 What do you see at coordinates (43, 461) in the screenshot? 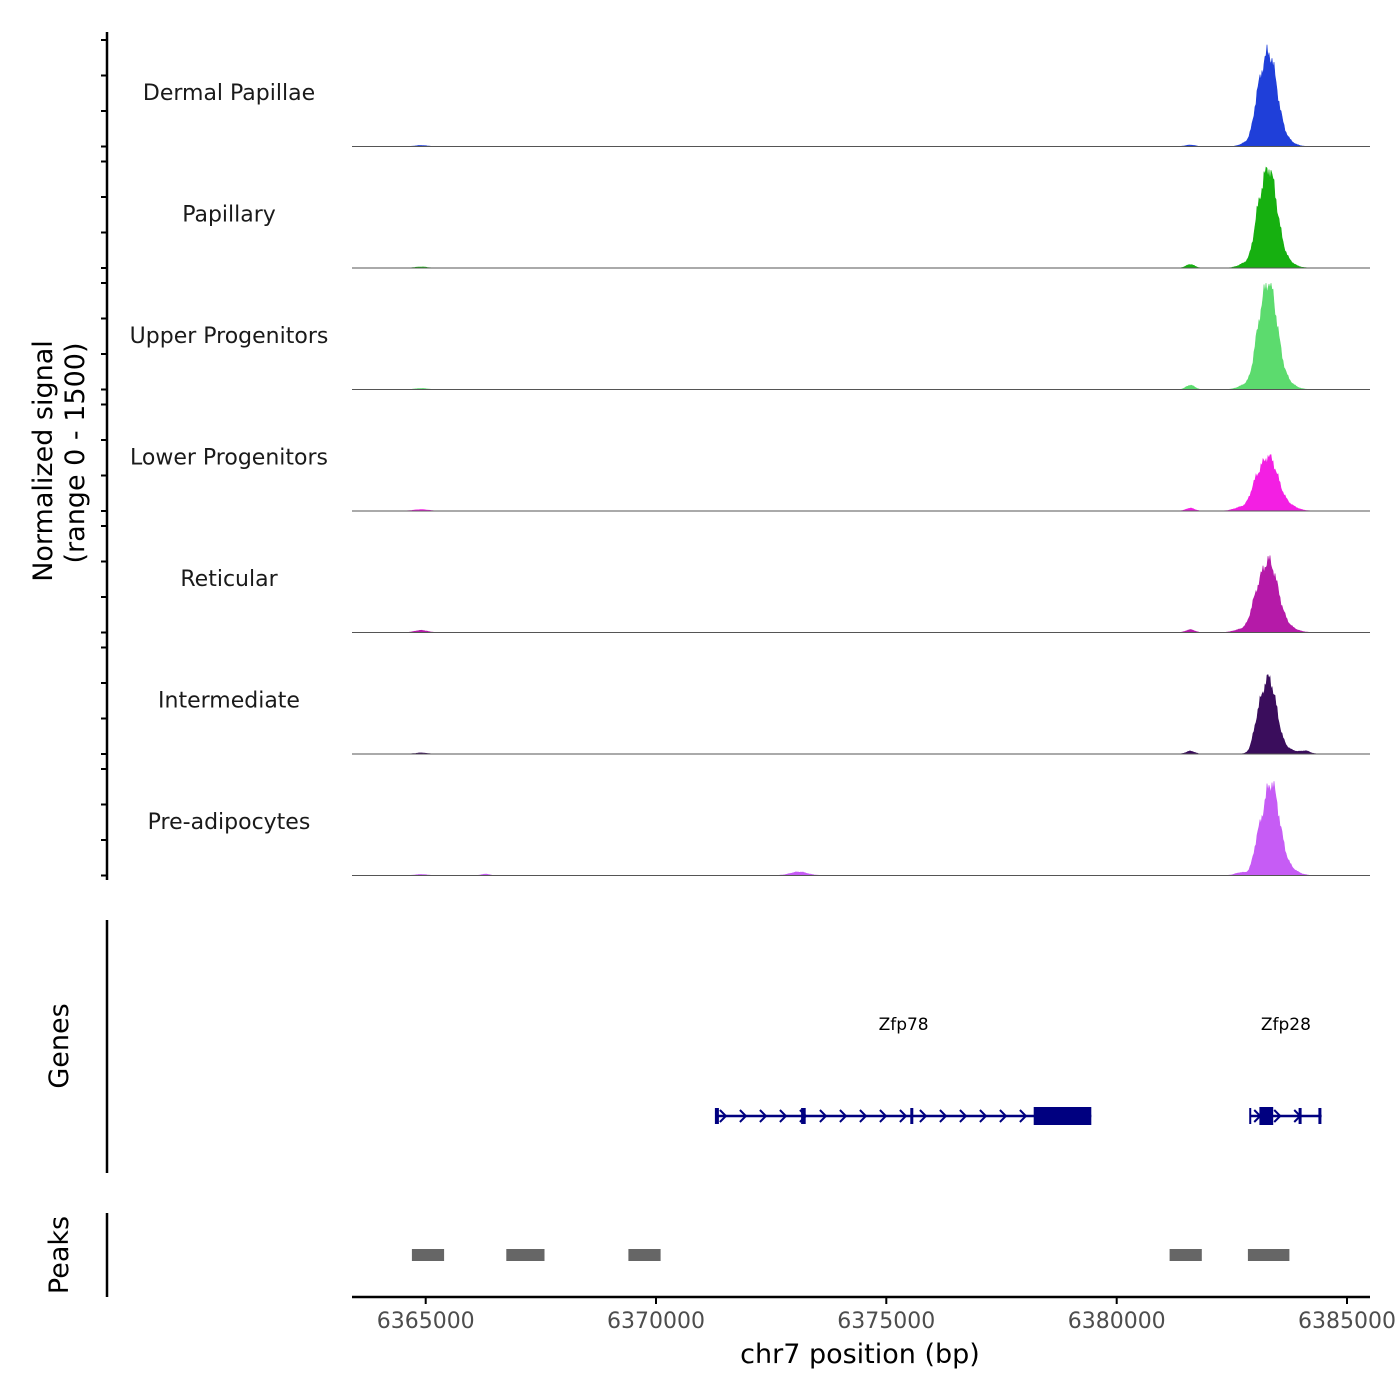
I see `signal-y-axis-title-line1: Normalized signal` at bounding box center [43, 461].